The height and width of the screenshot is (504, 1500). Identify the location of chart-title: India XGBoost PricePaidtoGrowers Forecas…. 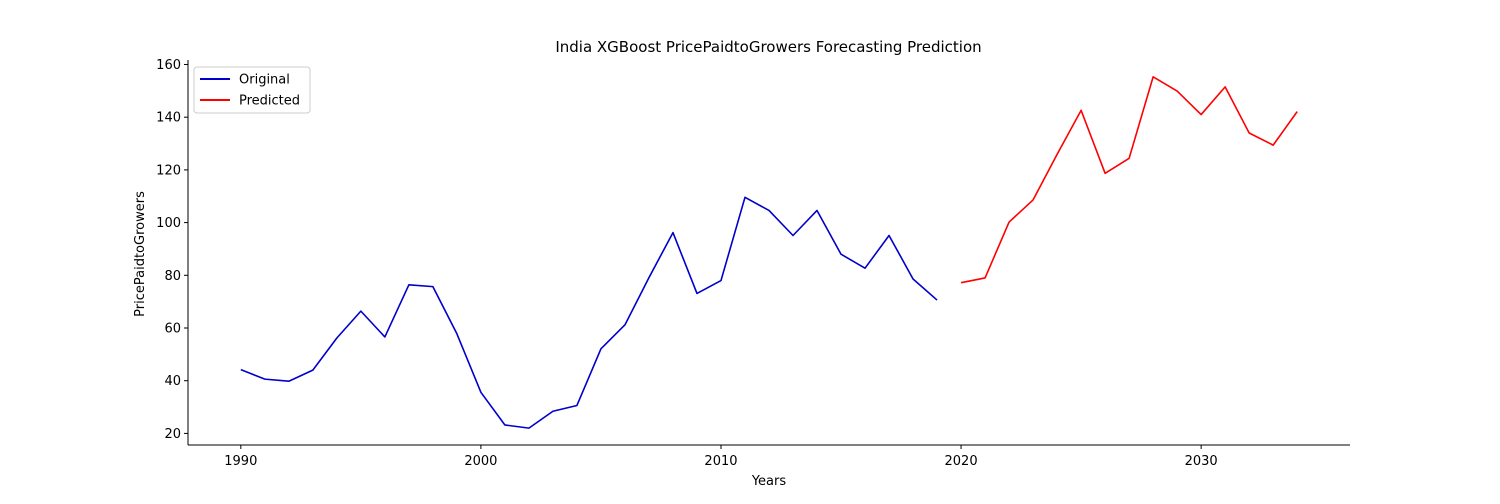
(768, 47).